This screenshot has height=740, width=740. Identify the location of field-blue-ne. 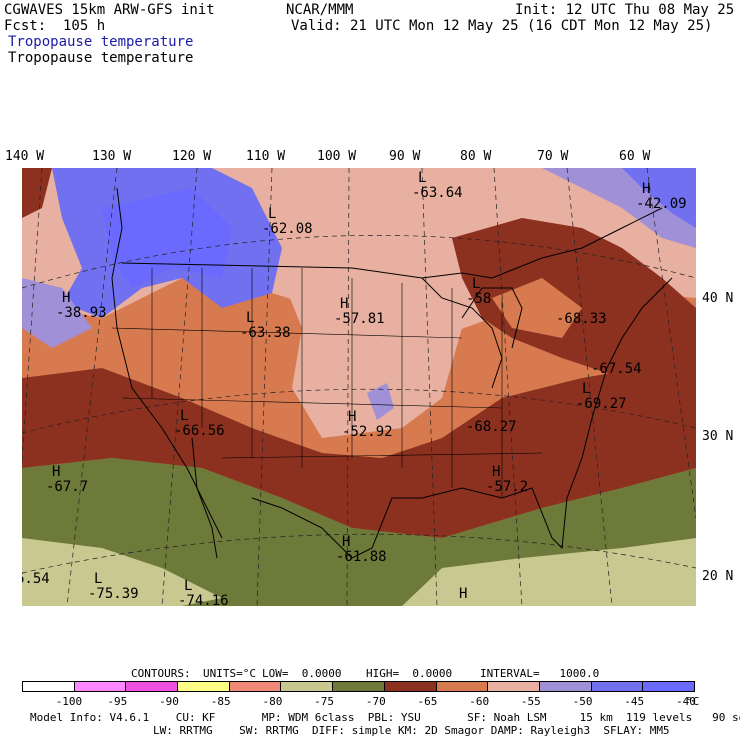
(659, 198).